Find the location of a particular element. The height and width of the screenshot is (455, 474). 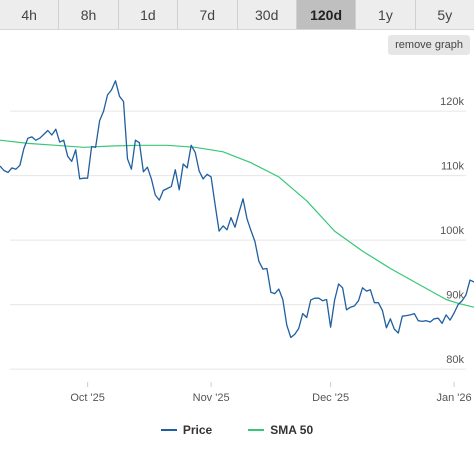

legend-label-price: Price is located at coordinates (197, 430).